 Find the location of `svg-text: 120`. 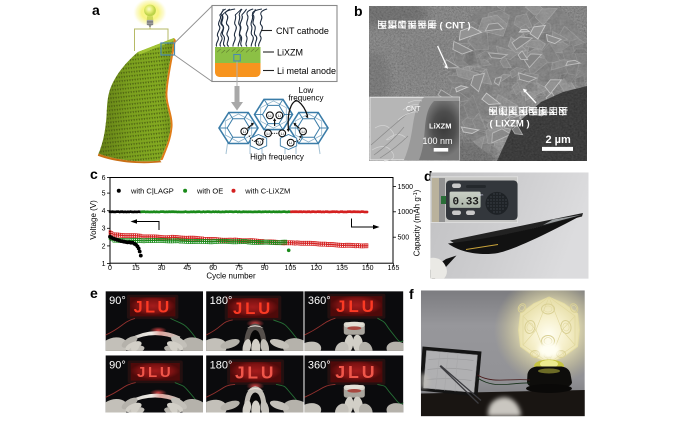

svg-text: 120 is located at coordinates (316, 268).